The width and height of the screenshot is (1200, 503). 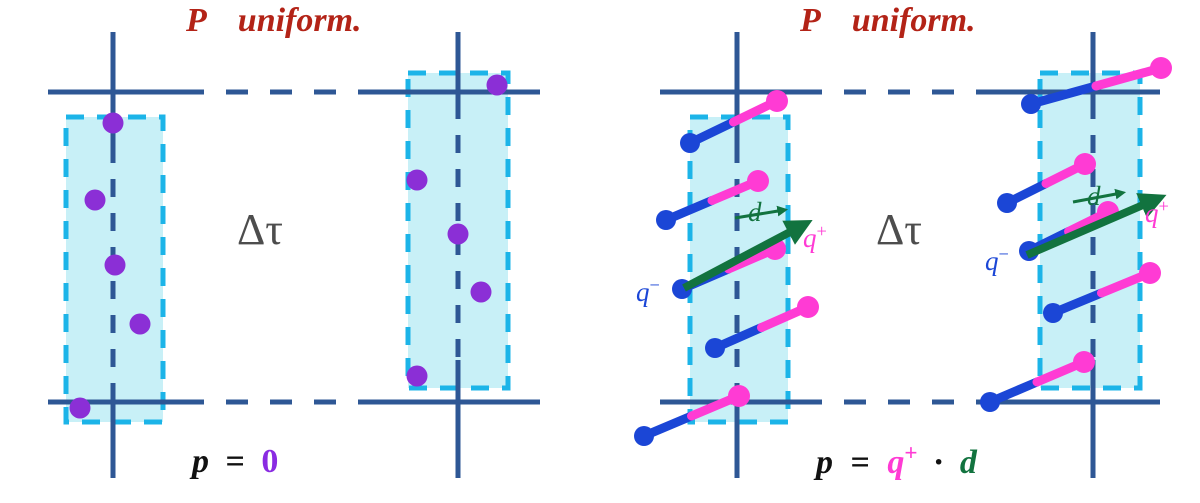 I want to click on left-panel-title: P uniform., so click(x=274, y=21).